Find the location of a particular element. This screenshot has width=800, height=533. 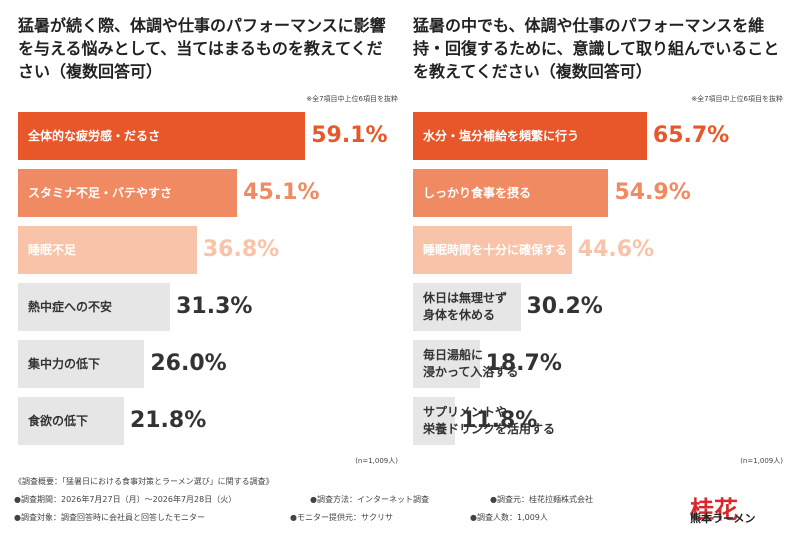

category-label: 水分・塩分補給を頻繁に行う is located at coordinates (501, 135).